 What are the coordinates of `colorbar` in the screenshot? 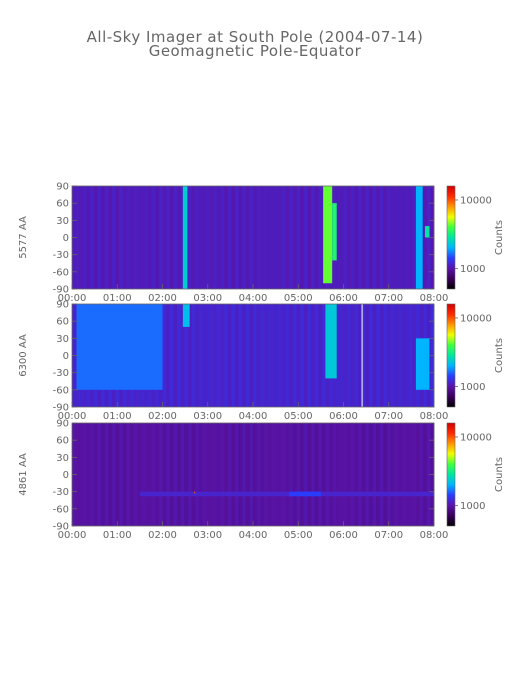 It's located at (451, 474).